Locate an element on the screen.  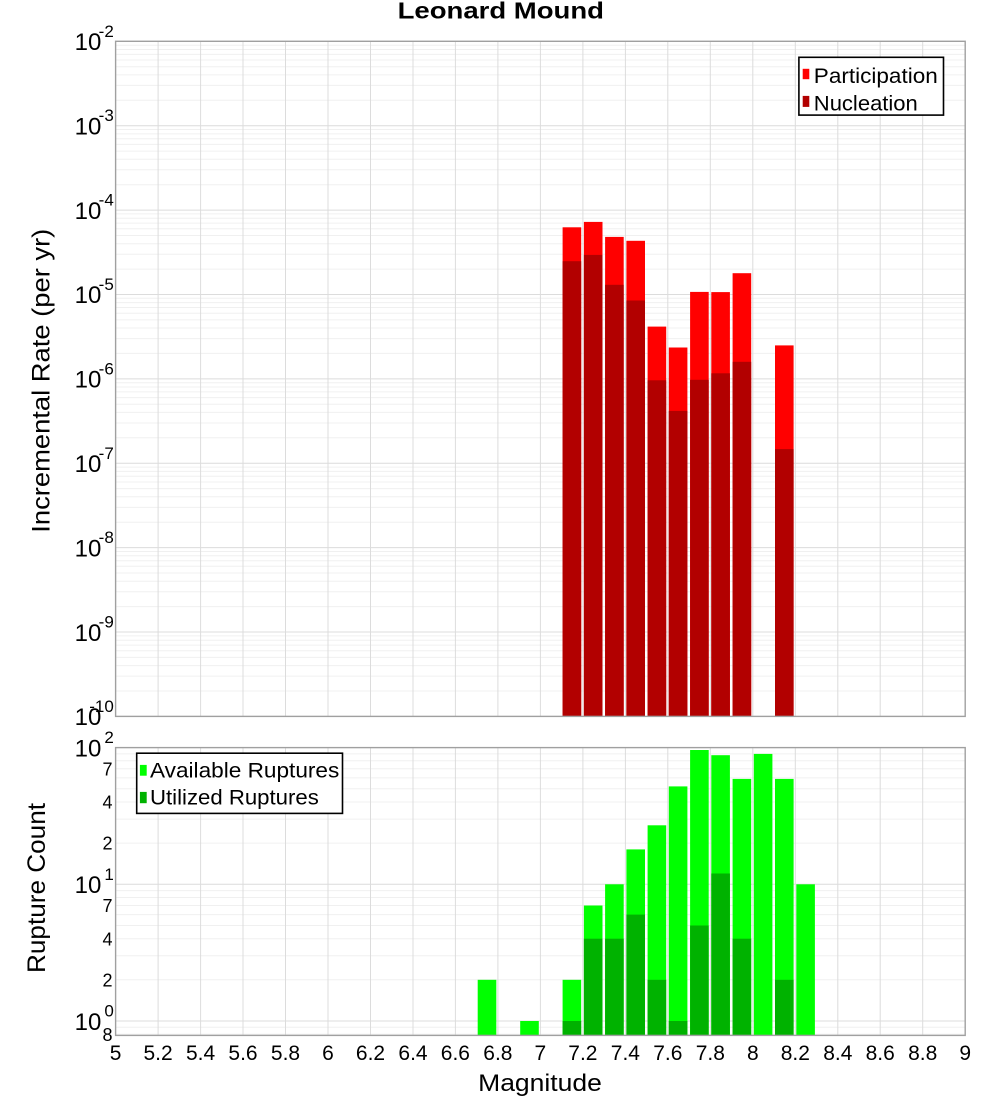
svg-text: 6.4 is located at coordinates (413, 1053).